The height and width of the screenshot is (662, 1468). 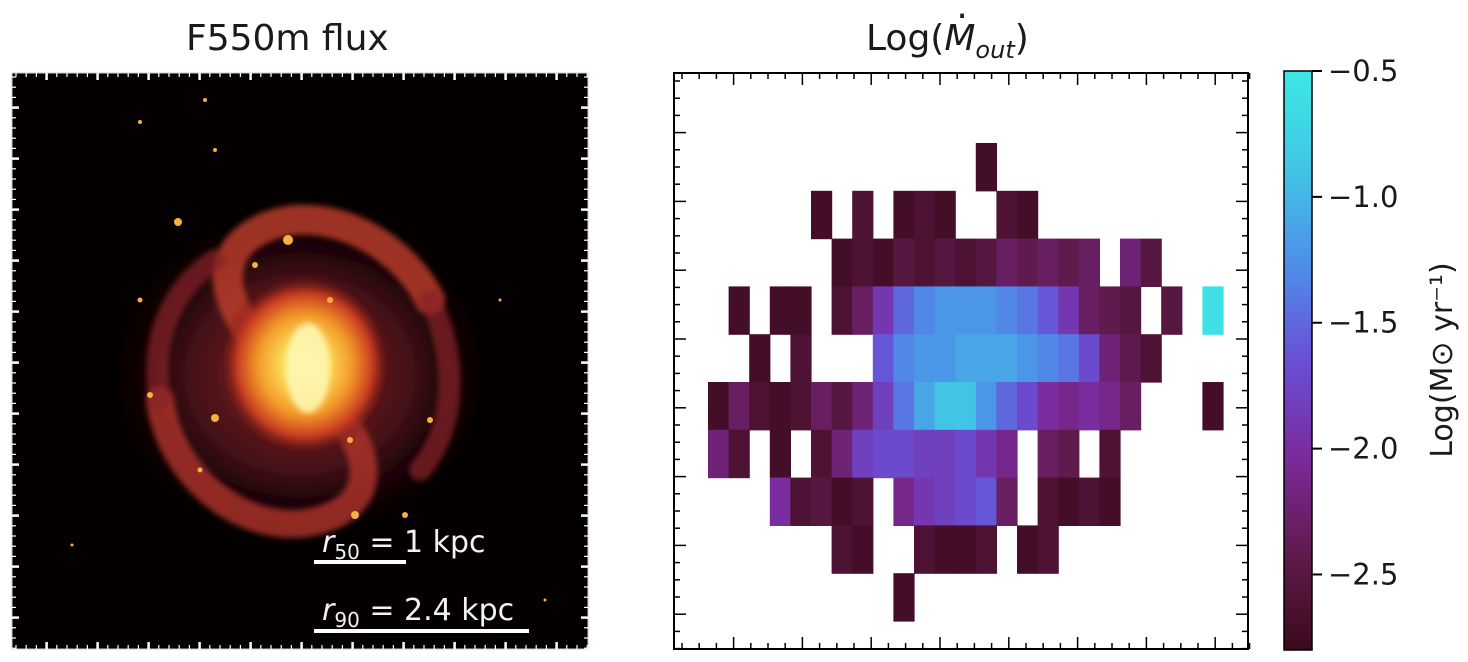 What do you see at coordinates (287, 38) in the screenshot?
I see `left-panel-title: F550m flux` at bounding box center [287, 38].